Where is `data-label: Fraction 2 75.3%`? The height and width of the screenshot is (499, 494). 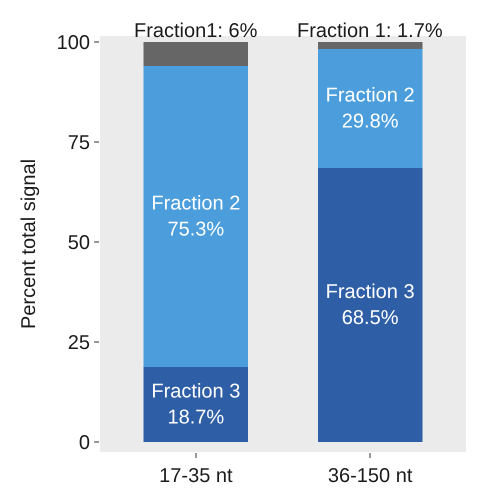
data-label: Fraction 2 75.3% is located at coordinates (195, 216).